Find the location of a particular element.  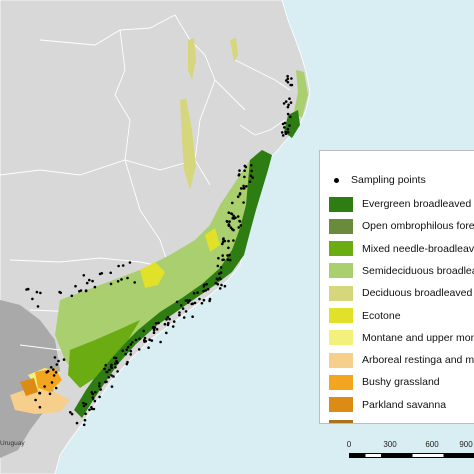

legend-item: Ecotone is located at coordinates (365, 316).